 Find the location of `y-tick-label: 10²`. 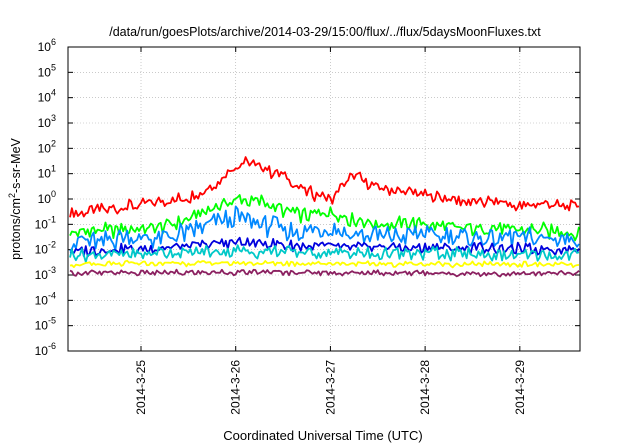

y-tick-label: 10² is located at coordinates (47, 146).